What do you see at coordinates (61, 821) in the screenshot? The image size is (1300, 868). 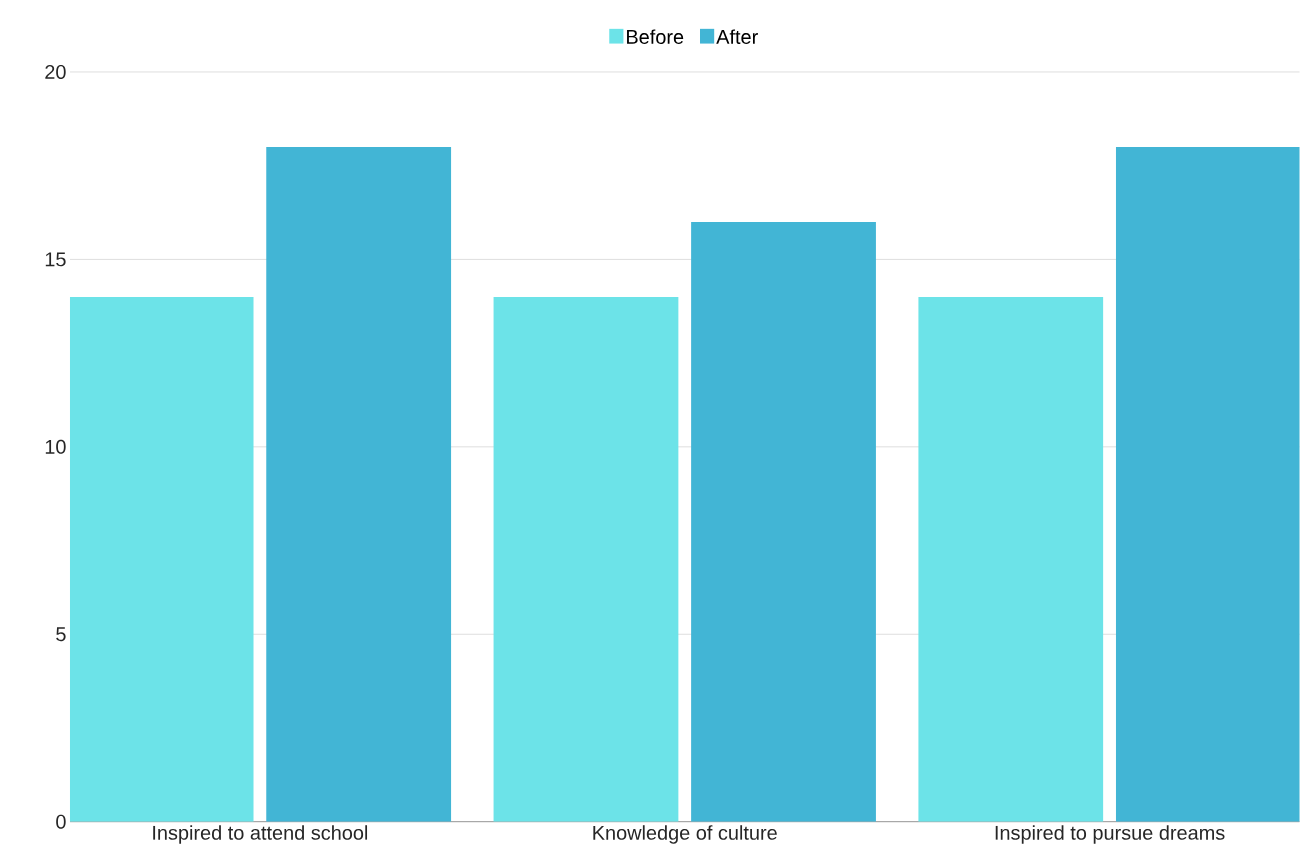 I see `y-tick-label: 0` at bounding box center [61, 821].